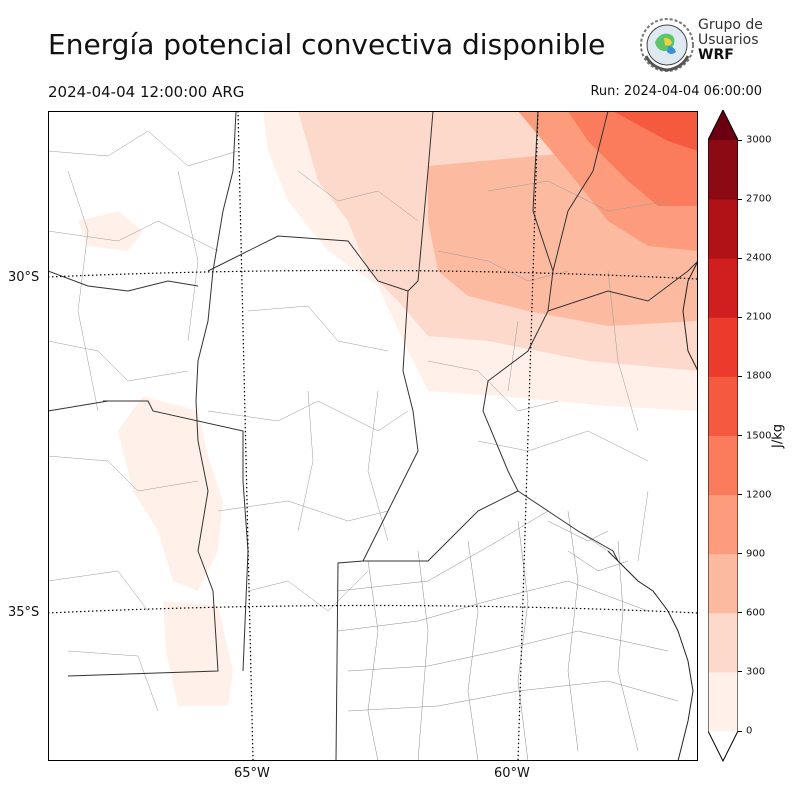 This screenshot has width=800, height=800. Describe the element at coordinates (512, 773) in the screenshot. I see `lon-label-60w: 60°W` at that location.